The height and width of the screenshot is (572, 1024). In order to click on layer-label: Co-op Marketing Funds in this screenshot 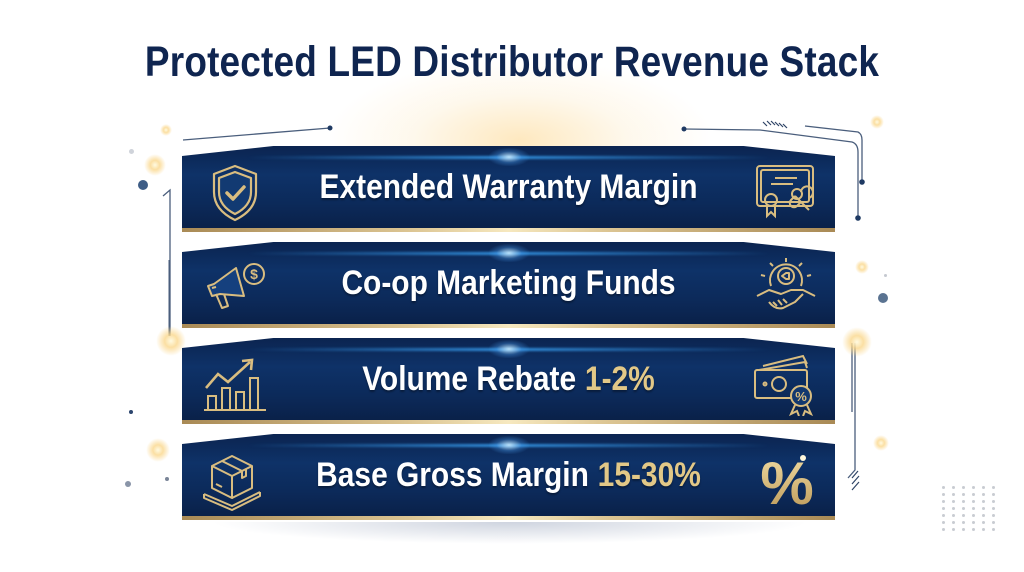, I will do `click(508, 283)`.